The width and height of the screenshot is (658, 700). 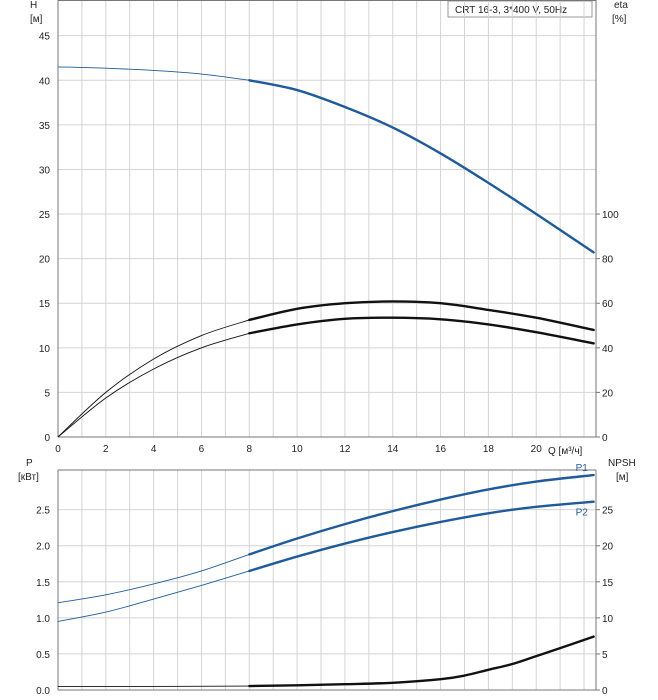 What do you see at coordinates (43, 691) in the screenshot?
I see `p-tick-label: 0.0` at bounding box center [43, 691].